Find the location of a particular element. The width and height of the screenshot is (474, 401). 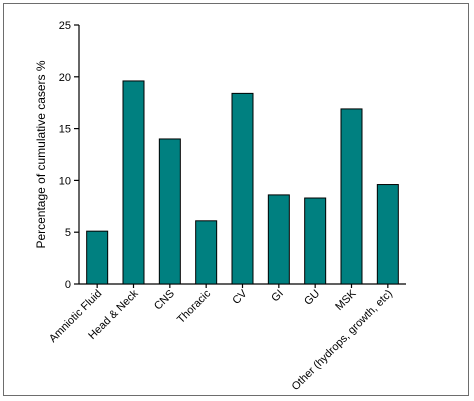

y-tick-label: 5 is located at coordinates (68, 233).